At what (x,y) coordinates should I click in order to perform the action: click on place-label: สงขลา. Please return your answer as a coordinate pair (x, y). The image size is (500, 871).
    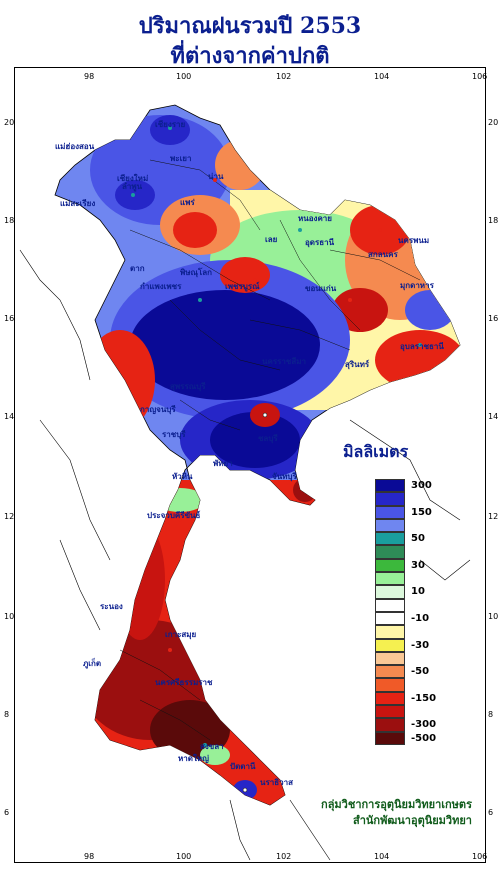
    Looking at the image, I should click on (212, 746).